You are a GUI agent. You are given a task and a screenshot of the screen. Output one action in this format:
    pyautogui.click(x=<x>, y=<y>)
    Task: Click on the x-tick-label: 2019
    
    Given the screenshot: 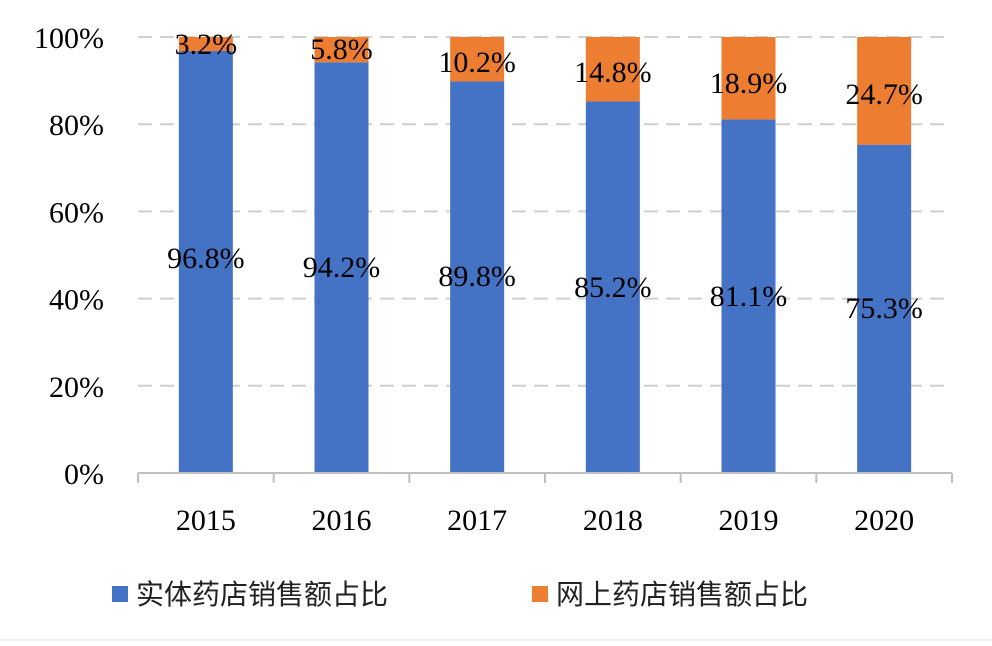 What is the action you would take?
    pyautogui.click(x=749, y=520)
    